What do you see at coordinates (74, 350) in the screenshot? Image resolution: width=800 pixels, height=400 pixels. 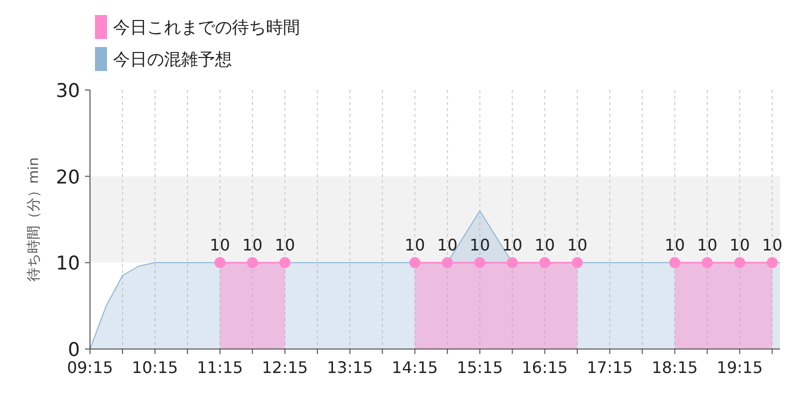 I see `y-tick-label: 0` at bounding box center [74, 350].